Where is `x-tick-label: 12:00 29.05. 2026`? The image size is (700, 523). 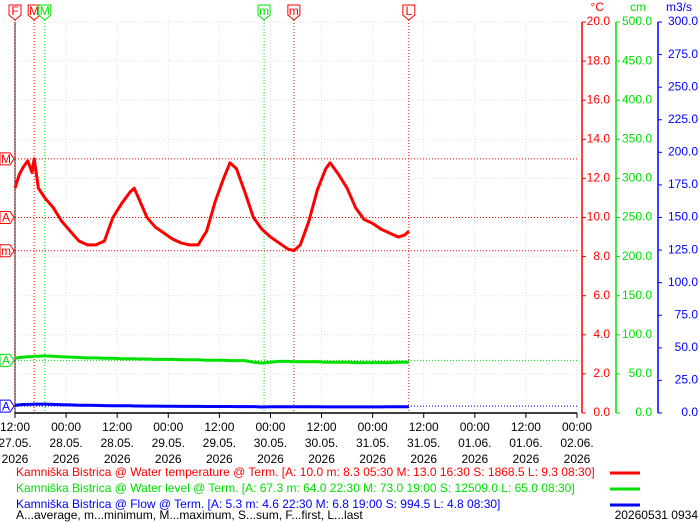 x-tick-label: 12:00 29.05. 2026 is located at coordinates (219, 443).